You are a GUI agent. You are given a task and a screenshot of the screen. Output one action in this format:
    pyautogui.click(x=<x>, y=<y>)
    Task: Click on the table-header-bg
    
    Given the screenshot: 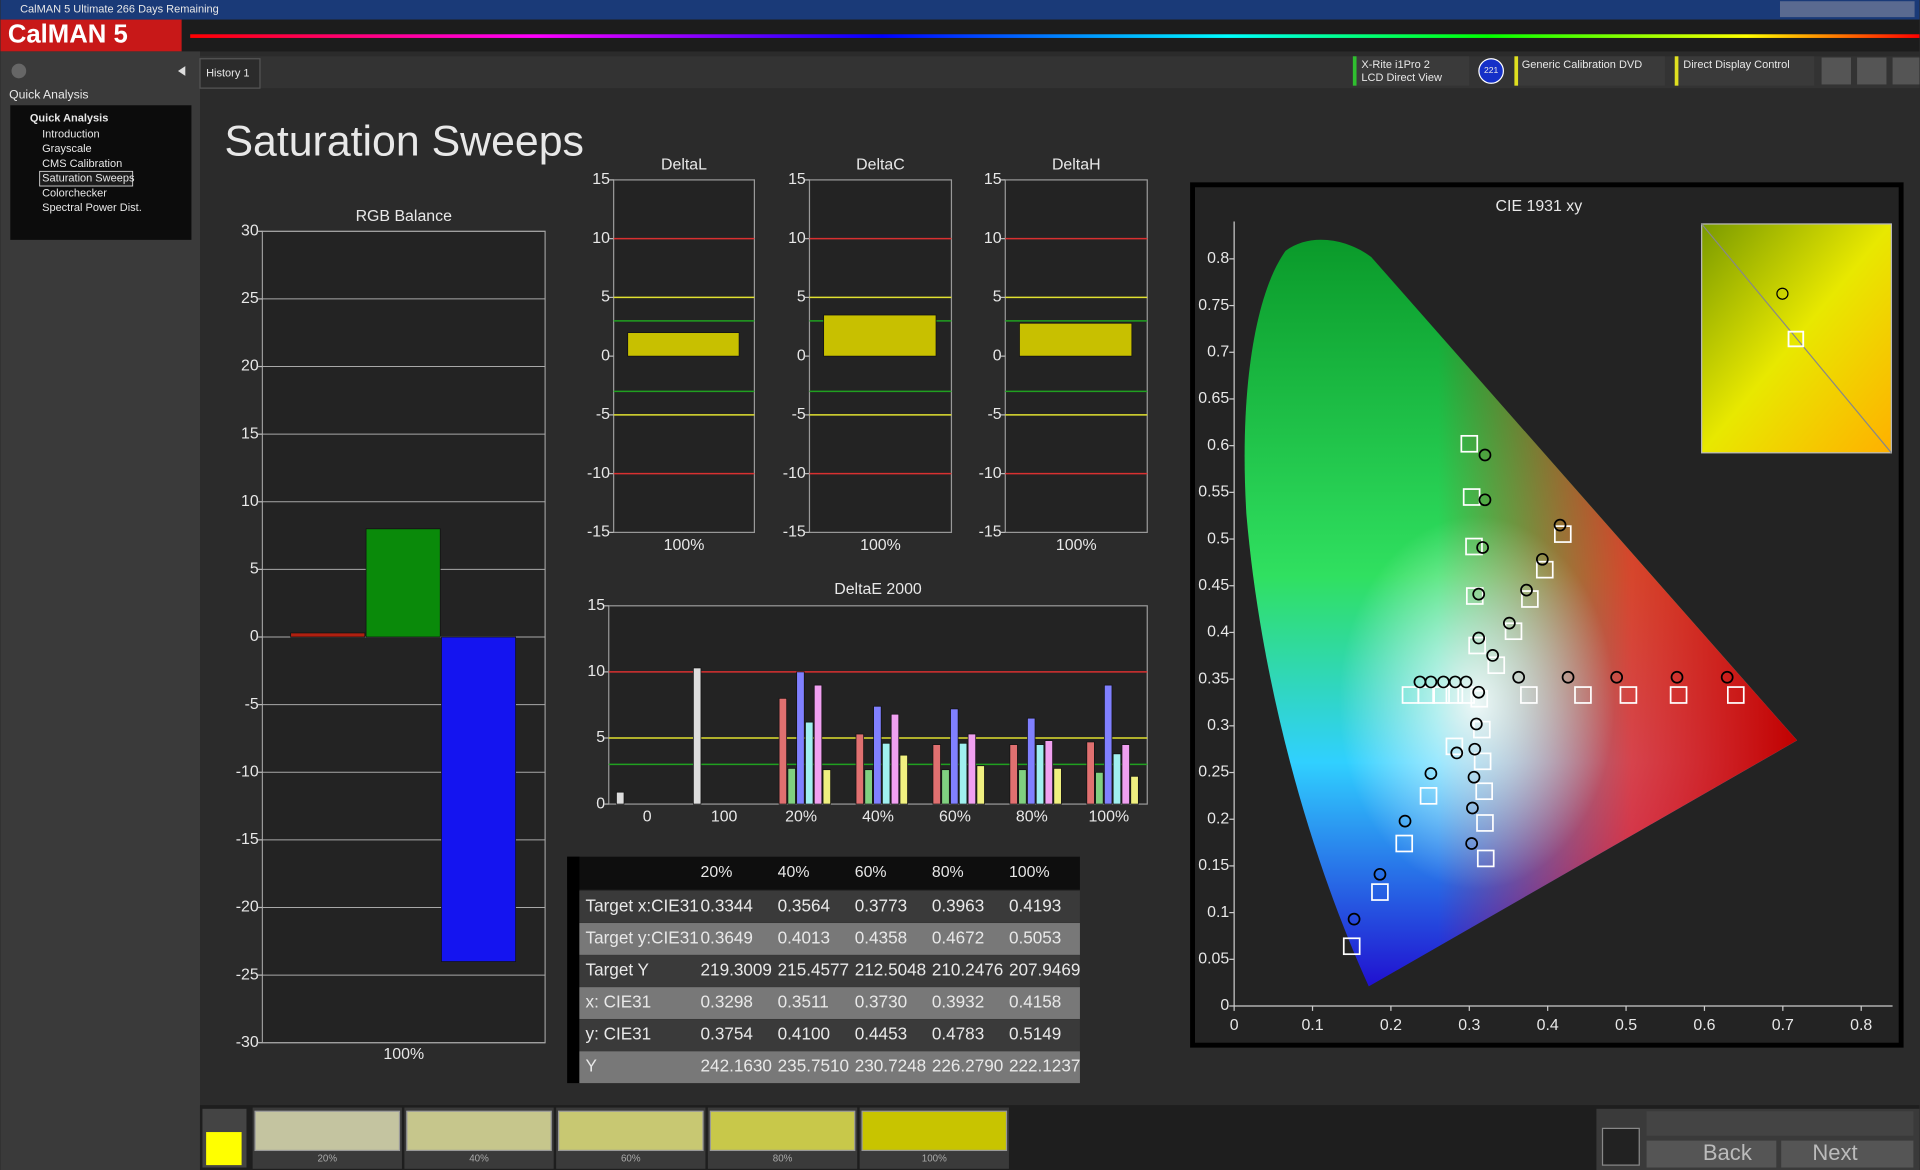 What is the action you would take?
    pyautogui.click(x=823, y=873)
    